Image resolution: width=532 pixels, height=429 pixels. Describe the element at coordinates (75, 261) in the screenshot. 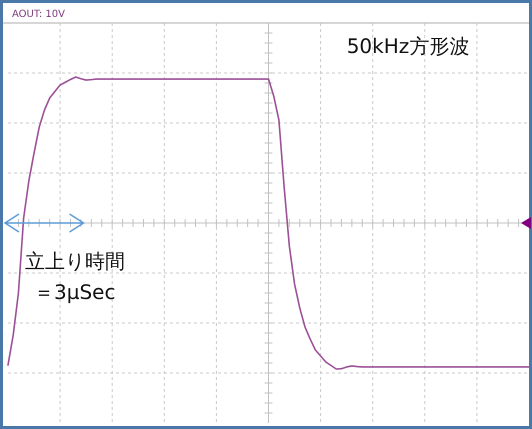

I see `annotation: 立上り時間` at that location.